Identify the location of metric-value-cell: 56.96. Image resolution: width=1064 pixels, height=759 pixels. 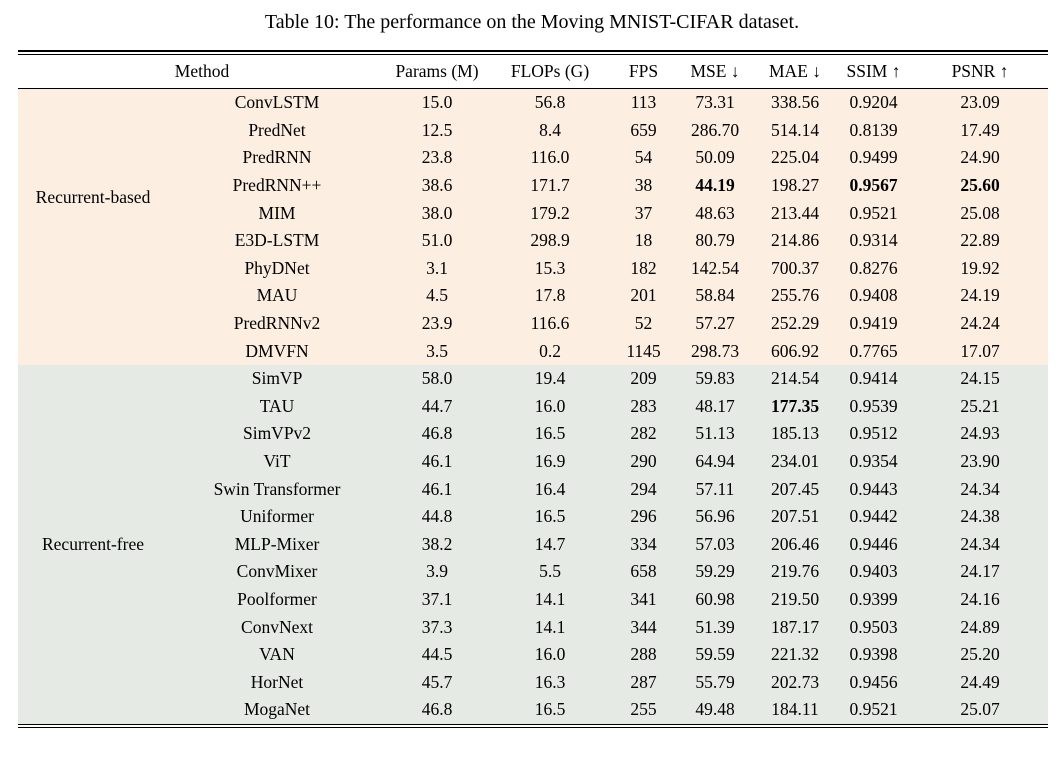
(715, 516).